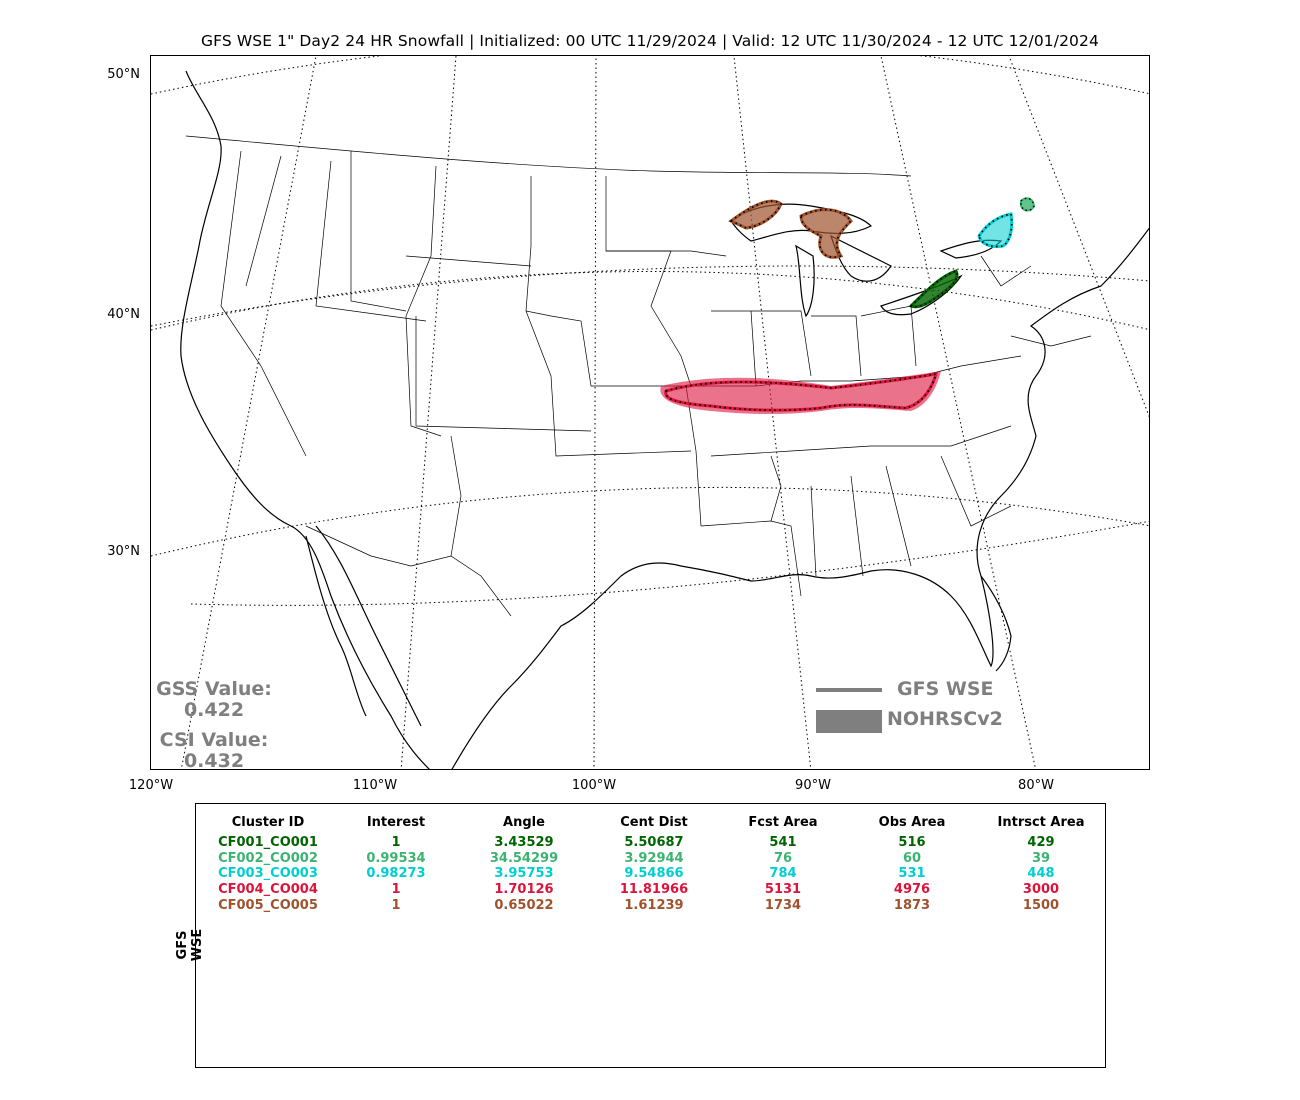  What do you see at coordinates (912, 889) in the screenshot?
I see `table-cell: 4976` at bounding box center [912, 889].